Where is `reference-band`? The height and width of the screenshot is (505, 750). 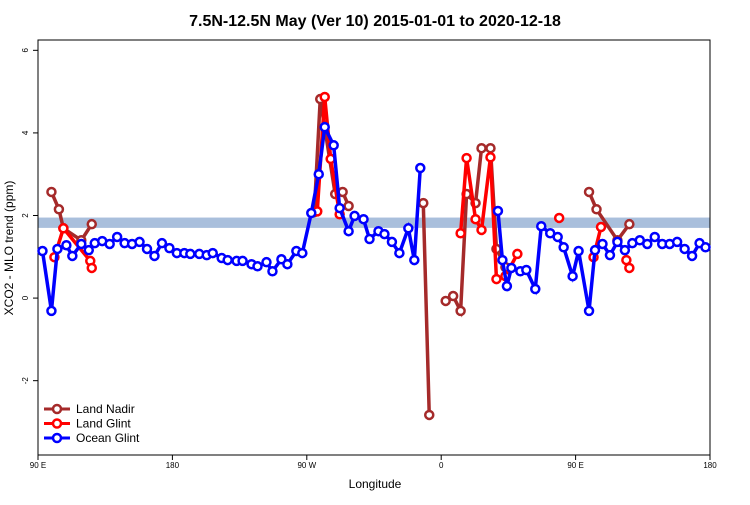 reference-band is located at coordinates (374, 222).